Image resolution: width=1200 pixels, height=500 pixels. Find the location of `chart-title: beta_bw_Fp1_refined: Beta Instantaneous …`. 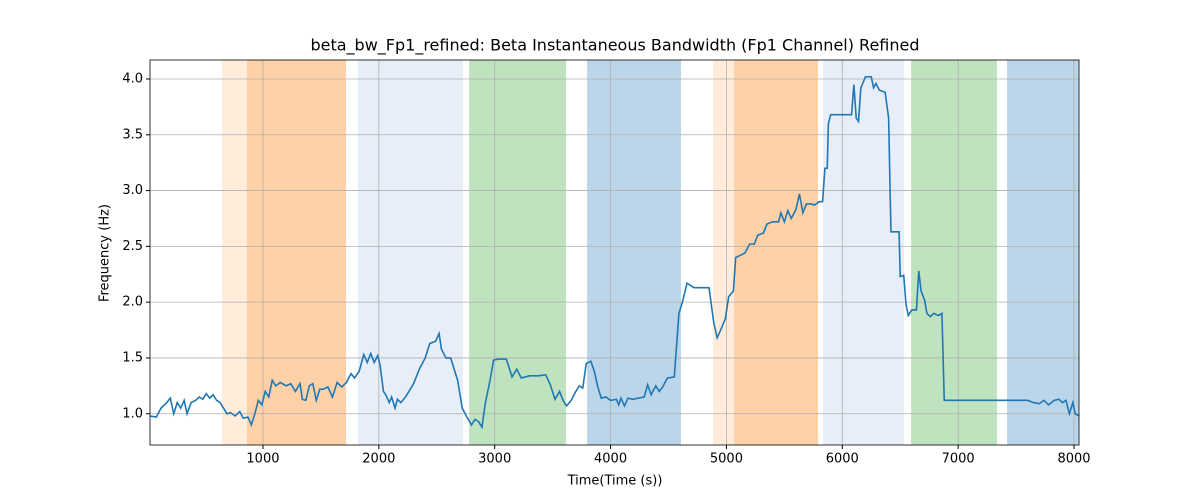

chart-title: beta_bw_Fp1_refined: Beta Instantaneous … is located at coordinates (614, 46).